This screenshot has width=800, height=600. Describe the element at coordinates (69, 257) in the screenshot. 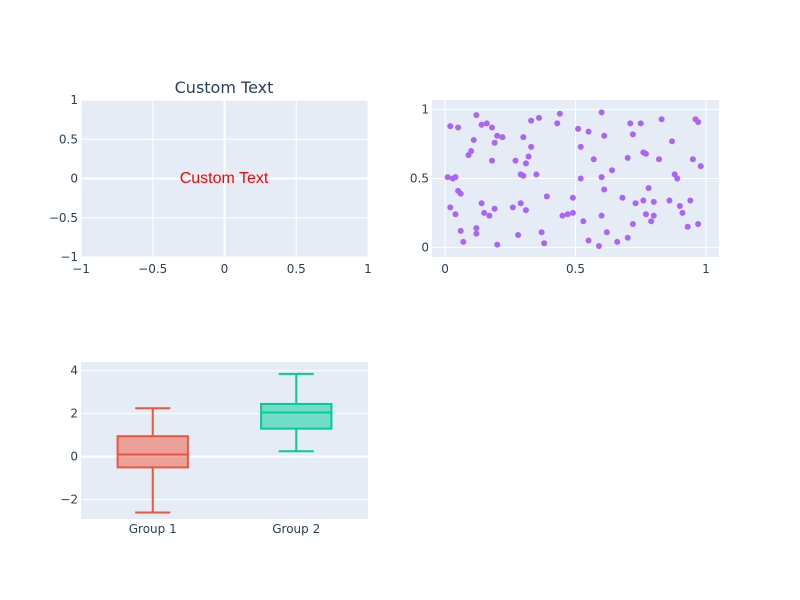

I see `y-tick-label: −1` at that location.